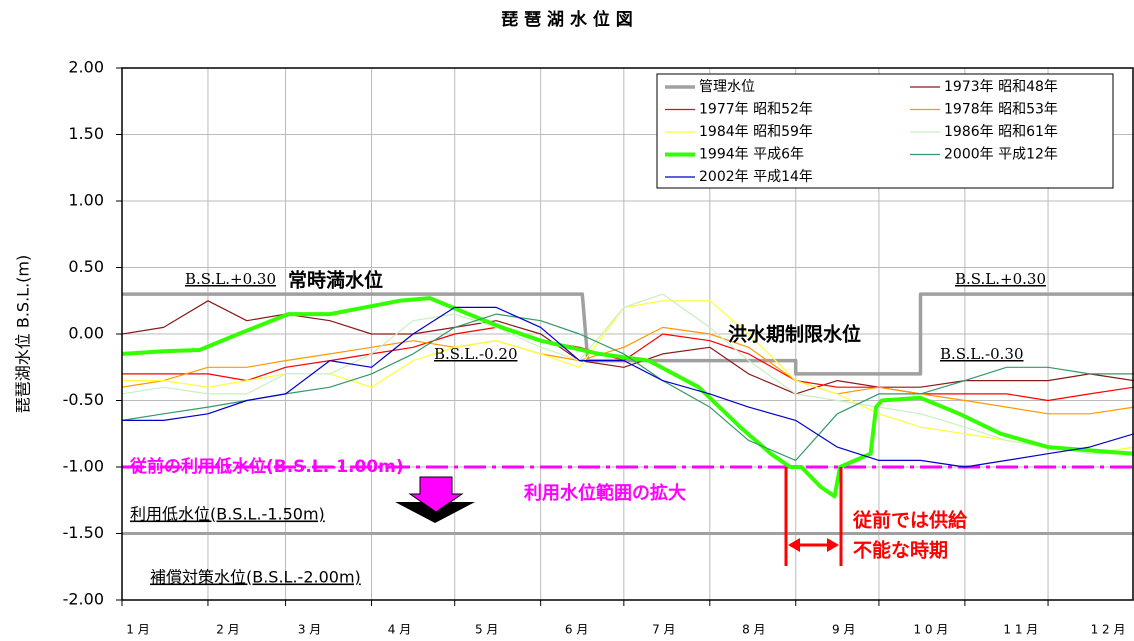 This screenshot has width=1134, height=641. What do you see at coordinates (756, 110) in the screenshot?
I see `legend-label: 1977年 昭和52年` at bounding box center [756, 110].